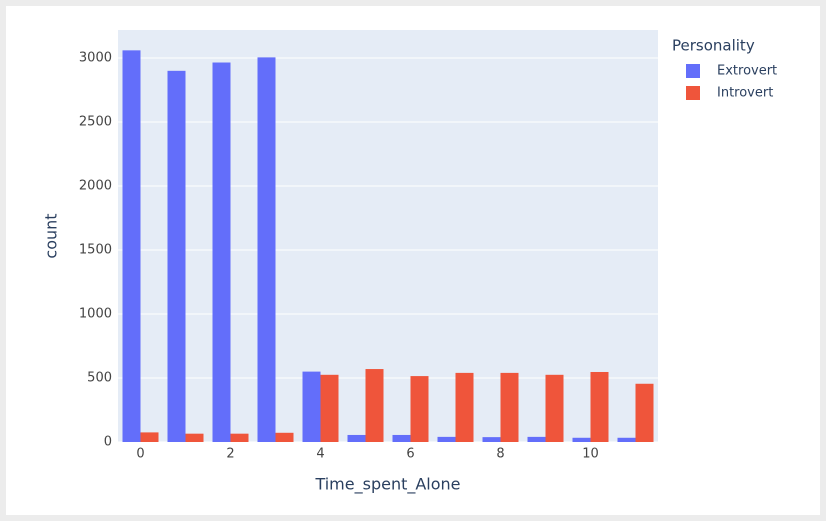  Describe the element at coordinates (95, 58) in the screenshot. I see `y-tick-label: 3000` at that location.